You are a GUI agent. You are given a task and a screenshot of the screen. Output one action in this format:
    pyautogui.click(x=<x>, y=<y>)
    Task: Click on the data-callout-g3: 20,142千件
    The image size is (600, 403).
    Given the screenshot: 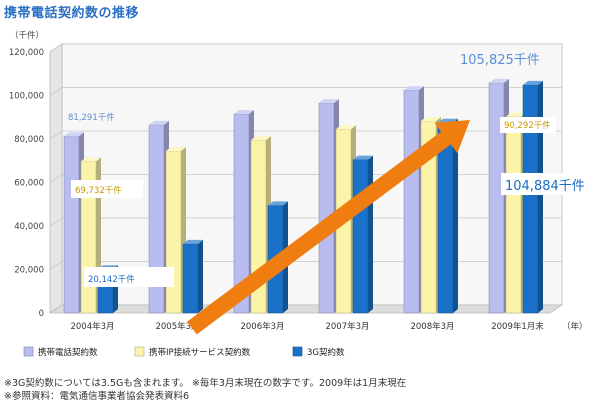 What is the action you would take?
    pyautogui.click(x=111, y=279)
    